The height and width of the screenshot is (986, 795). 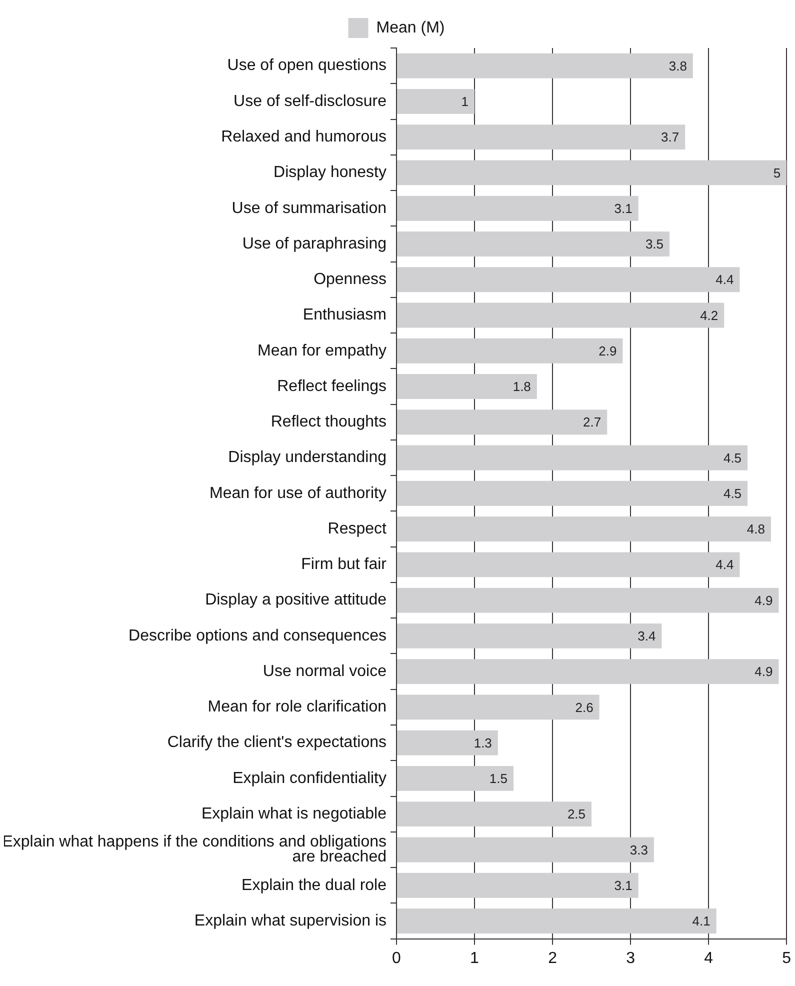 I want to click on data-label: 2.6, so click(x=584, y=707).